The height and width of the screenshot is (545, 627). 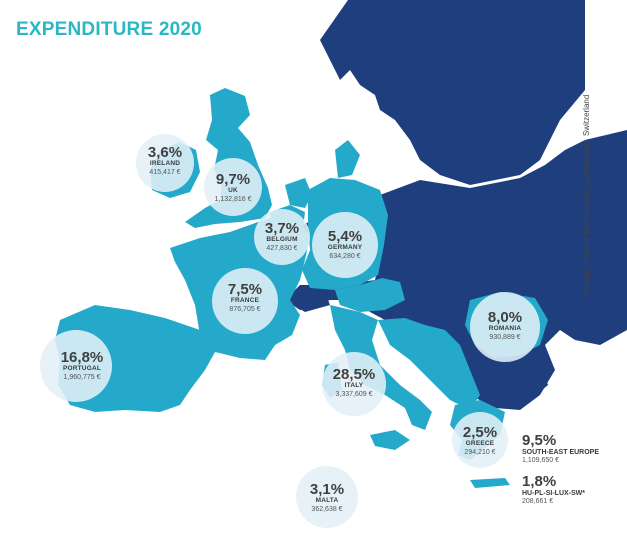 I want to click on bubble-malta, so click(x=327, y=497).